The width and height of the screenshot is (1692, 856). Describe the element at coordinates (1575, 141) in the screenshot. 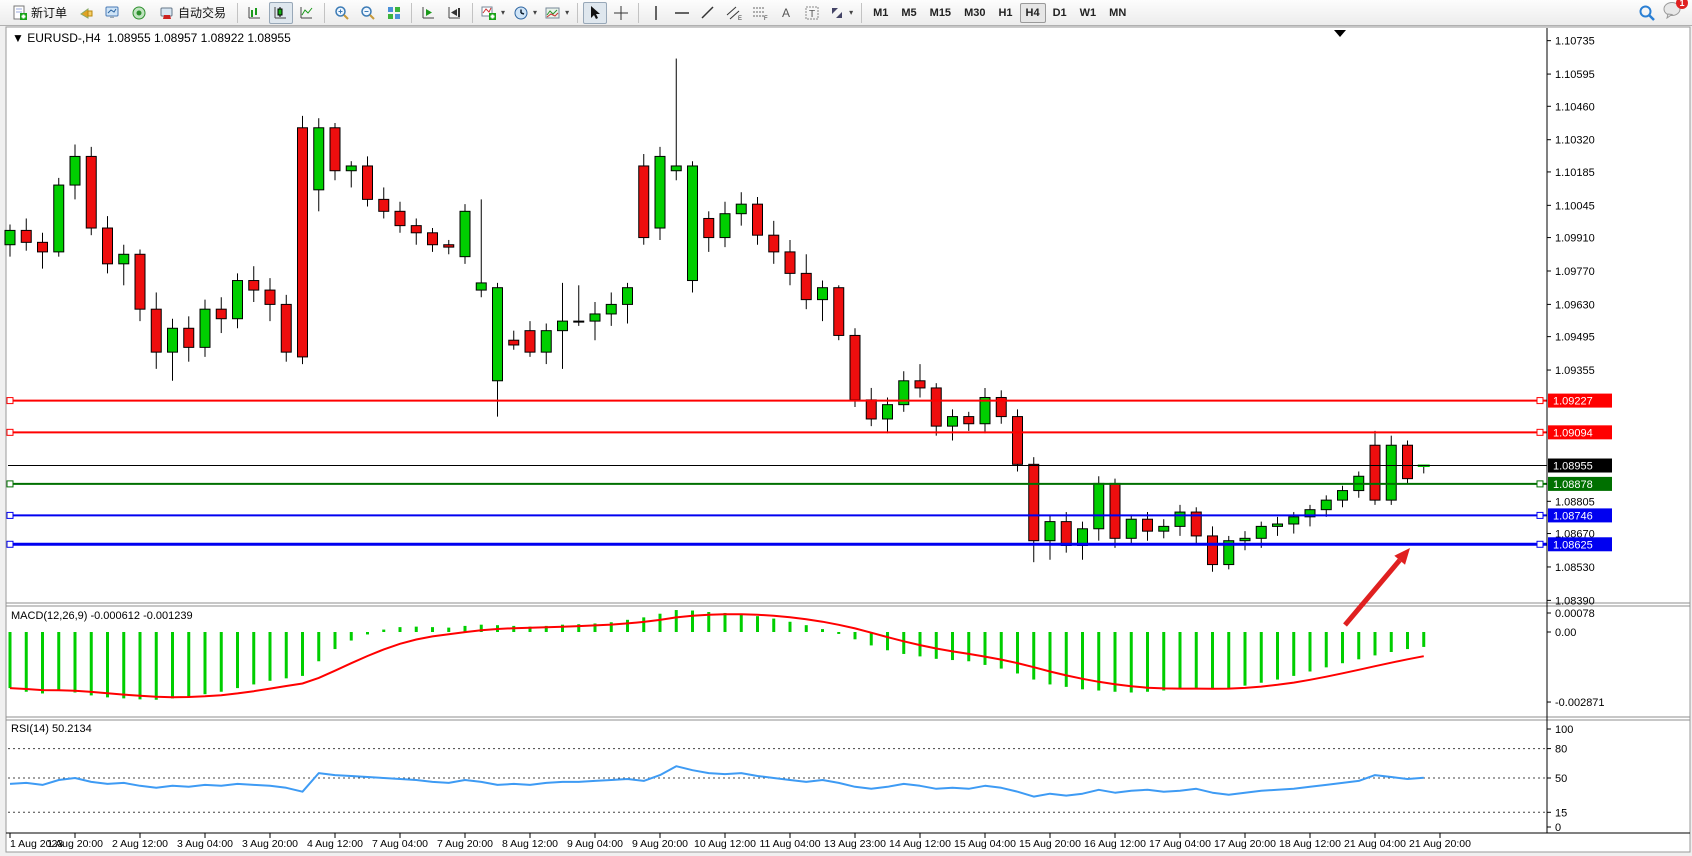

I see `price-tick-label: 1.10320` at that location.